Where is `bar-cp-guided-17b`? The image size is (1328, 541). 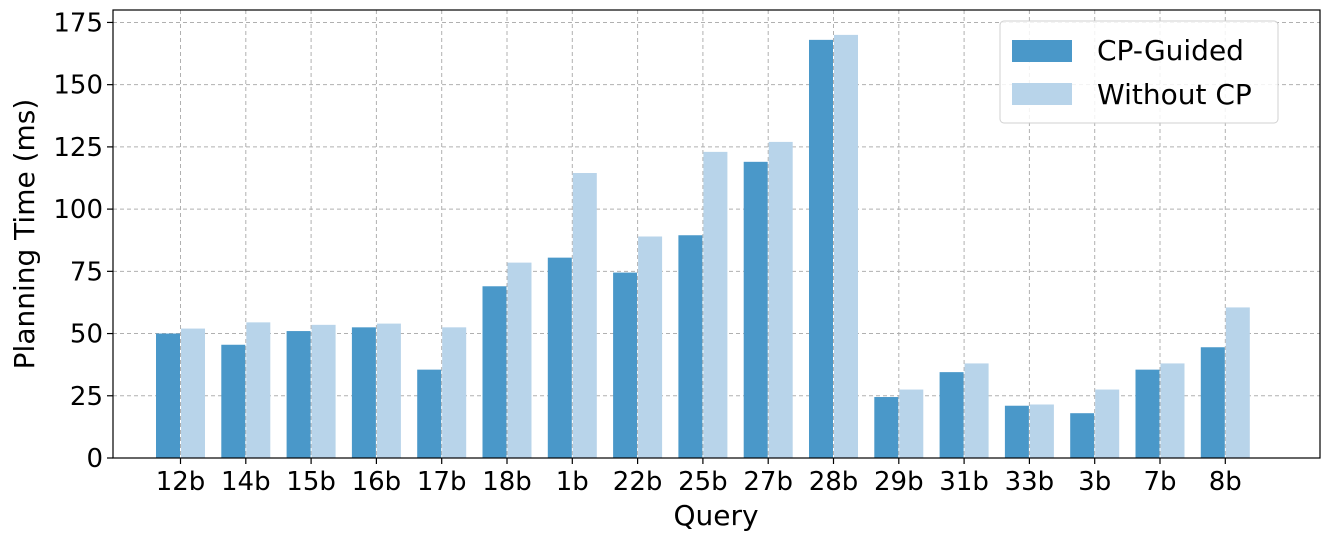
bar-cp-guided-17b is located at coordinates (429, 413).